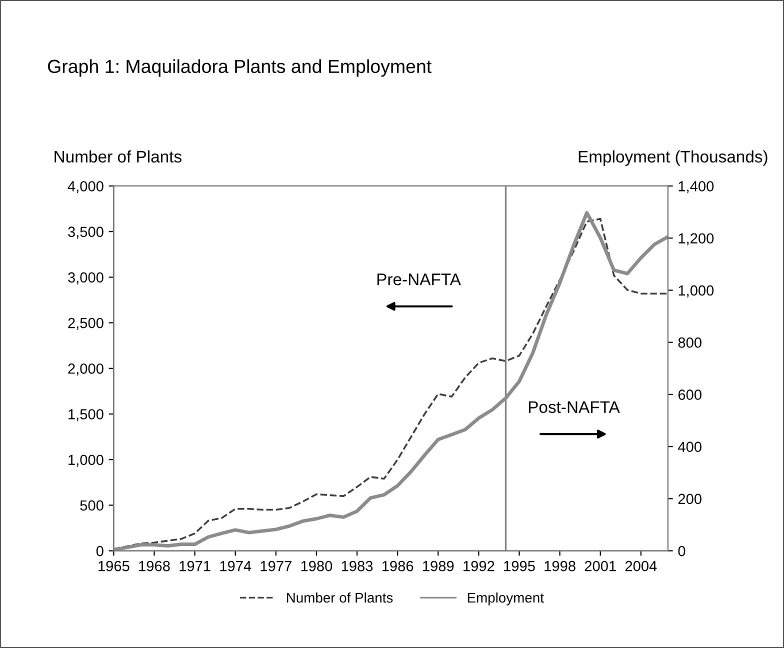  I want to click on x-tick-label: 2004, so click(641, 566).